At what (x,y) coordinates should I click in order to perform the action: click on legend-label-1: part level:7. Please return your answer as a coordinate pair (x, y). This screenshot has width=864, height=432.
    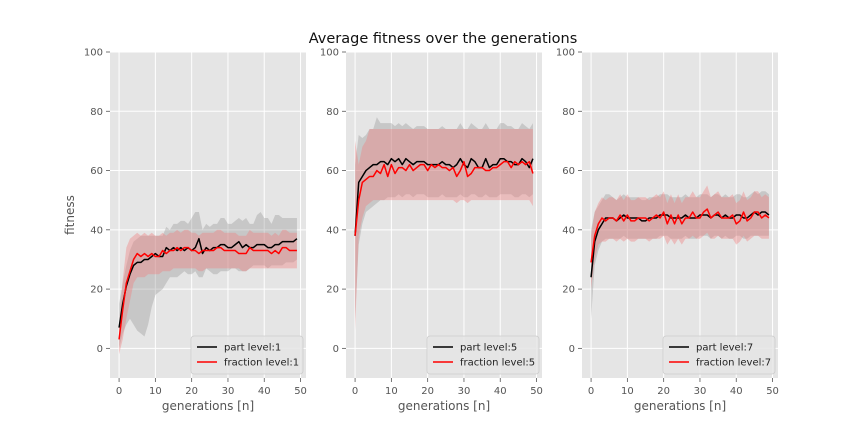
    Looking at the image, I should click on (724, 348).